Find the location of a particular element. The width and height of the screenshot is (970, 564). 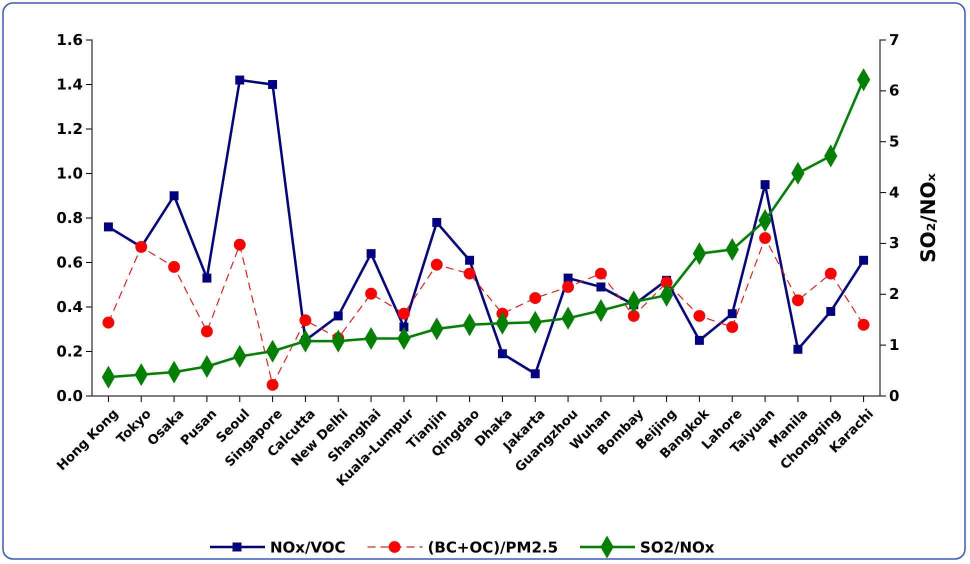

y-tick-label: 1.6 is located at coordinates (69, 39).